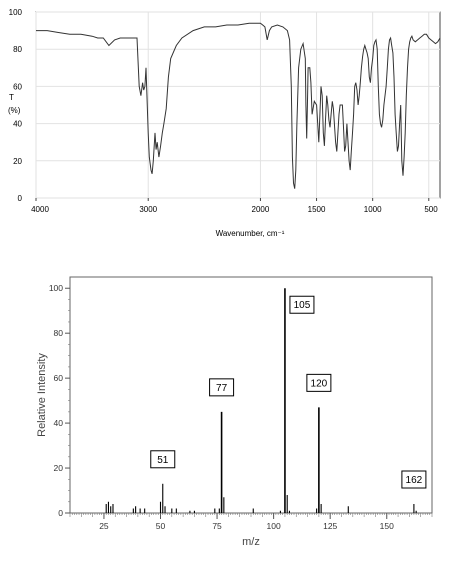 The image size is (460, 568). Describe the element at coordinates (250, 233) in the screenshot. I see `ir-x-axis-label: Wavenumber, cm⁻¹` at that location.